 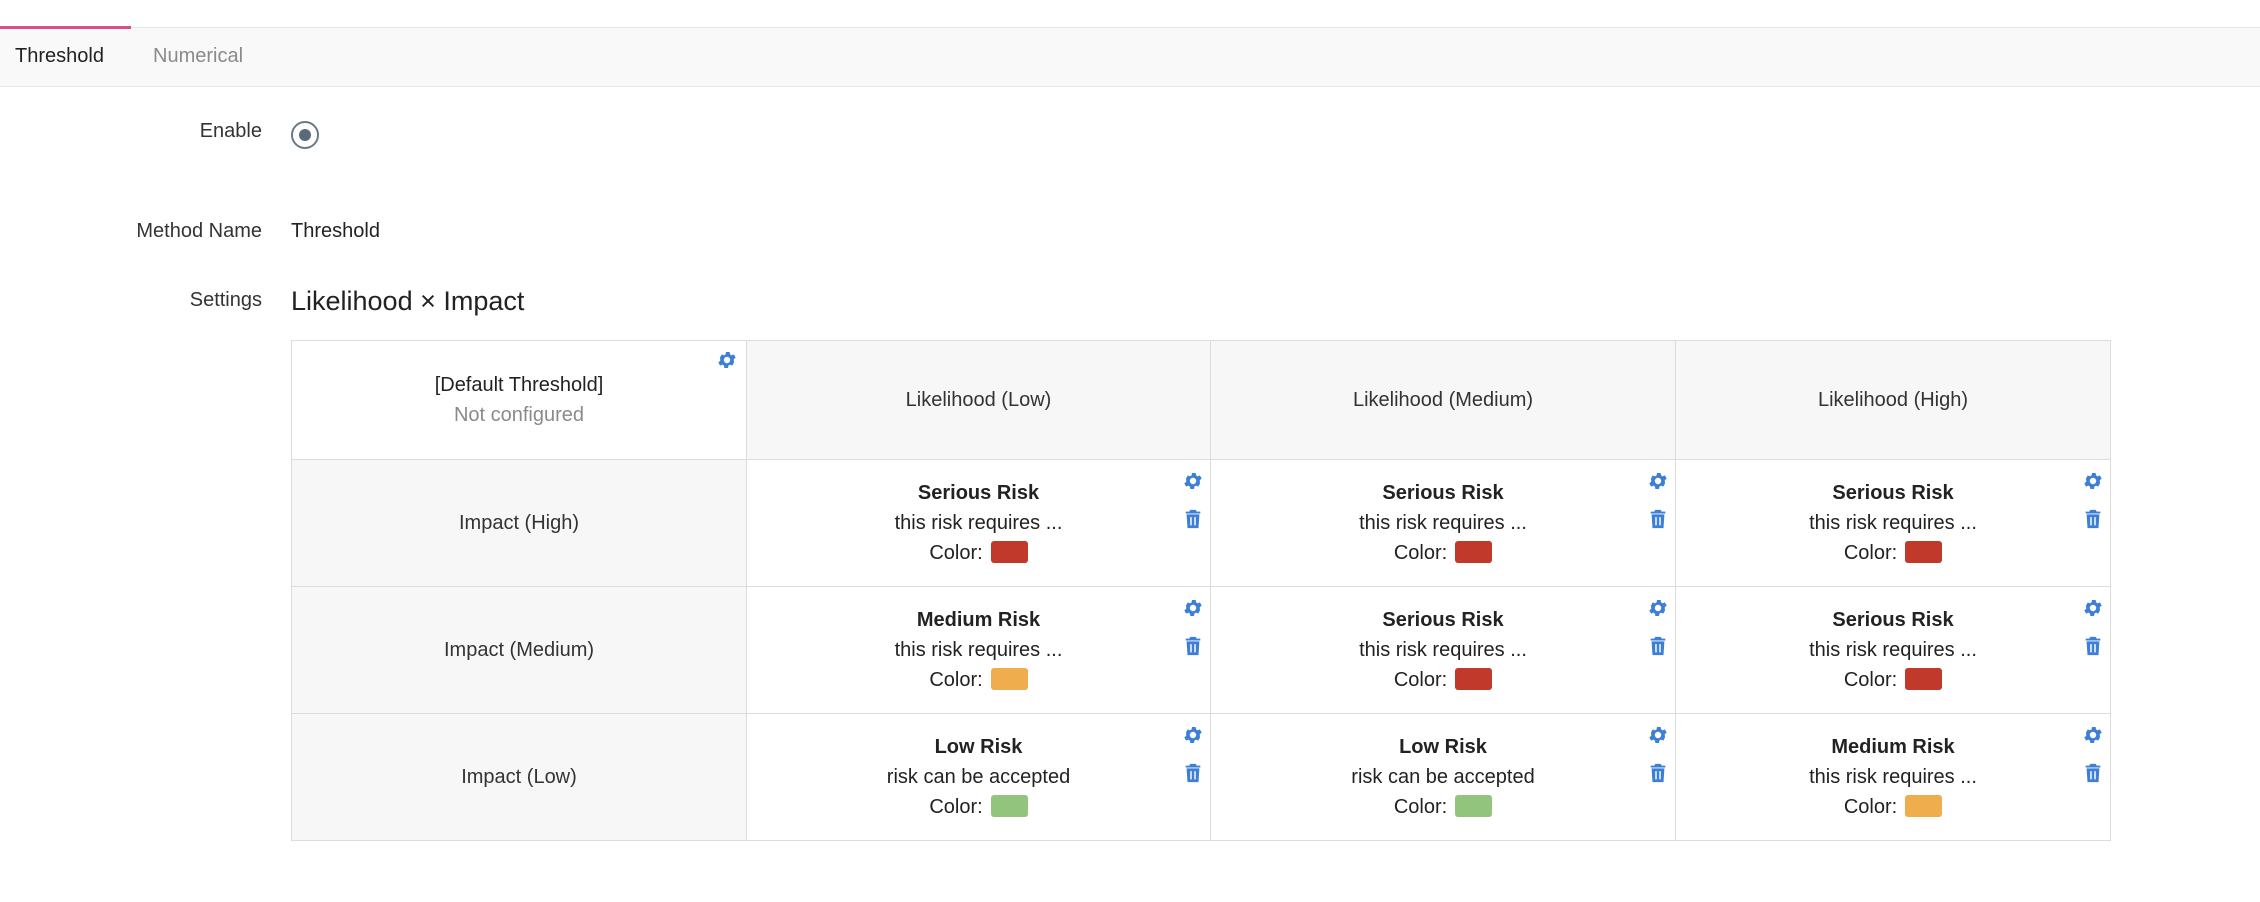 I want to click on tab-numerical-label: Numerical, so click(x=198, y=56).